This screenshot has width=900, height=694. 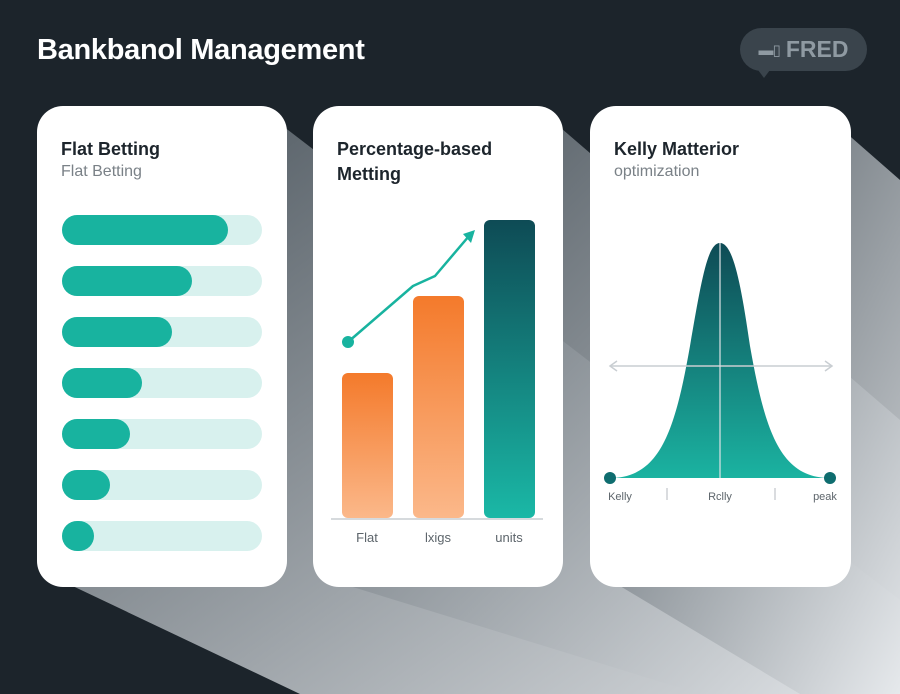 What do you see at coordinates (509, 537) in the screenshot?
I see `axis-label-units: units` at bounding box center [509, 537].